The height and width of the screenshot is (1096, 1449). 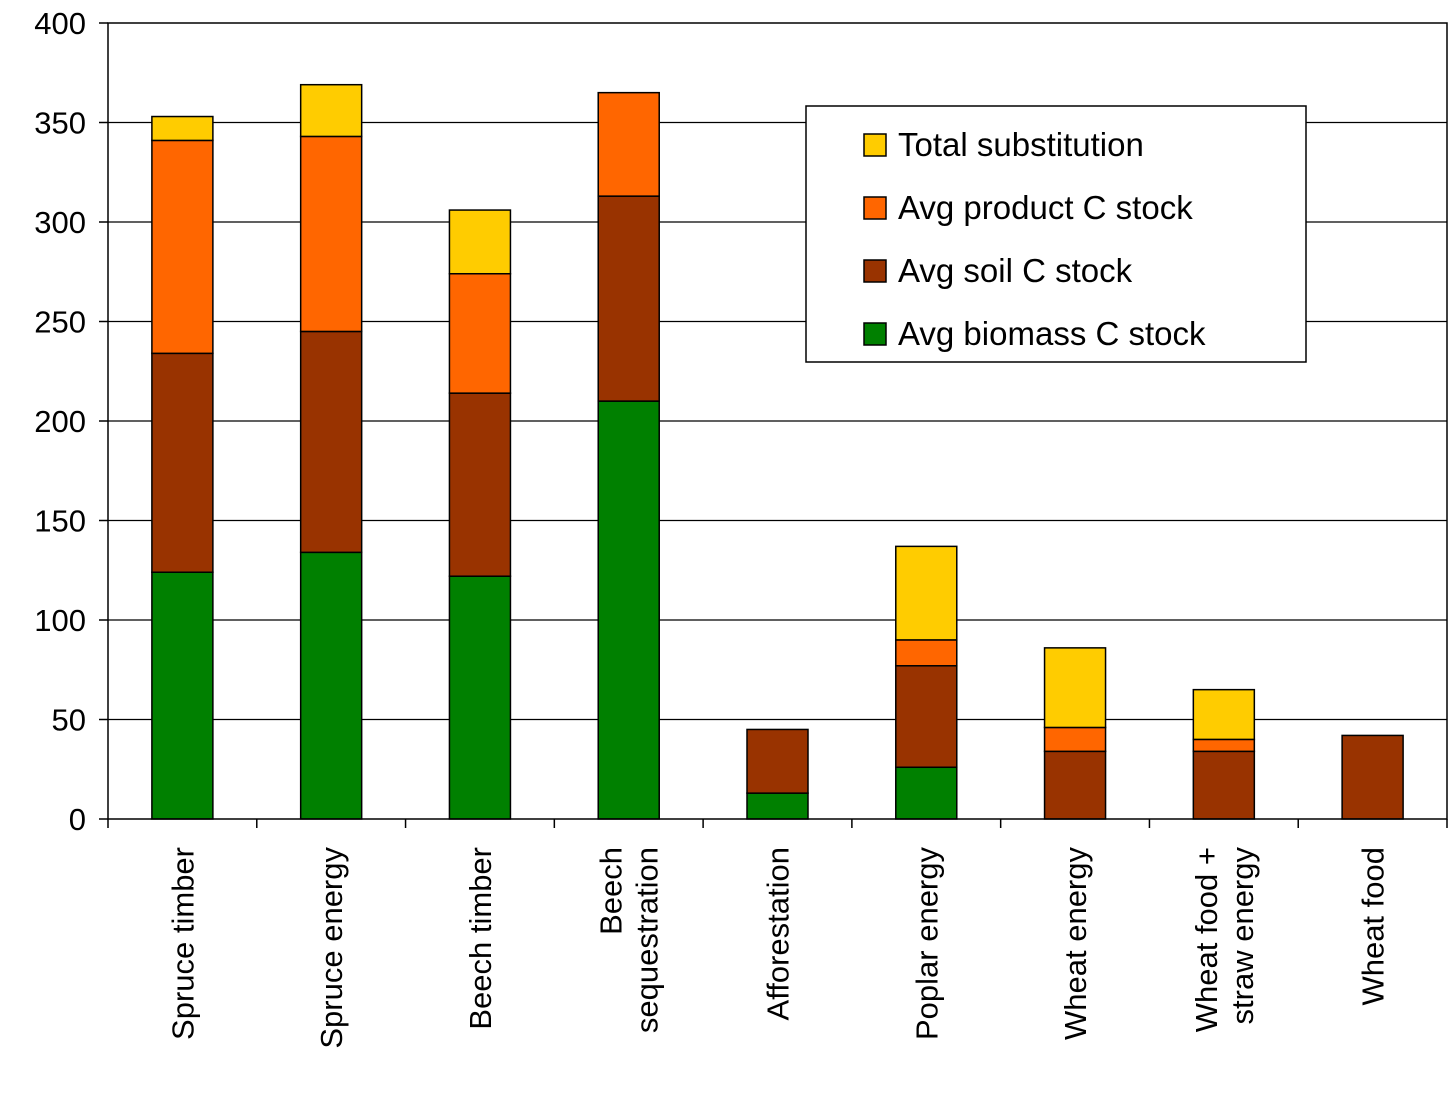 I want to click on bar-2-avg-biomass-c-stock, so click(x=480, y=697).